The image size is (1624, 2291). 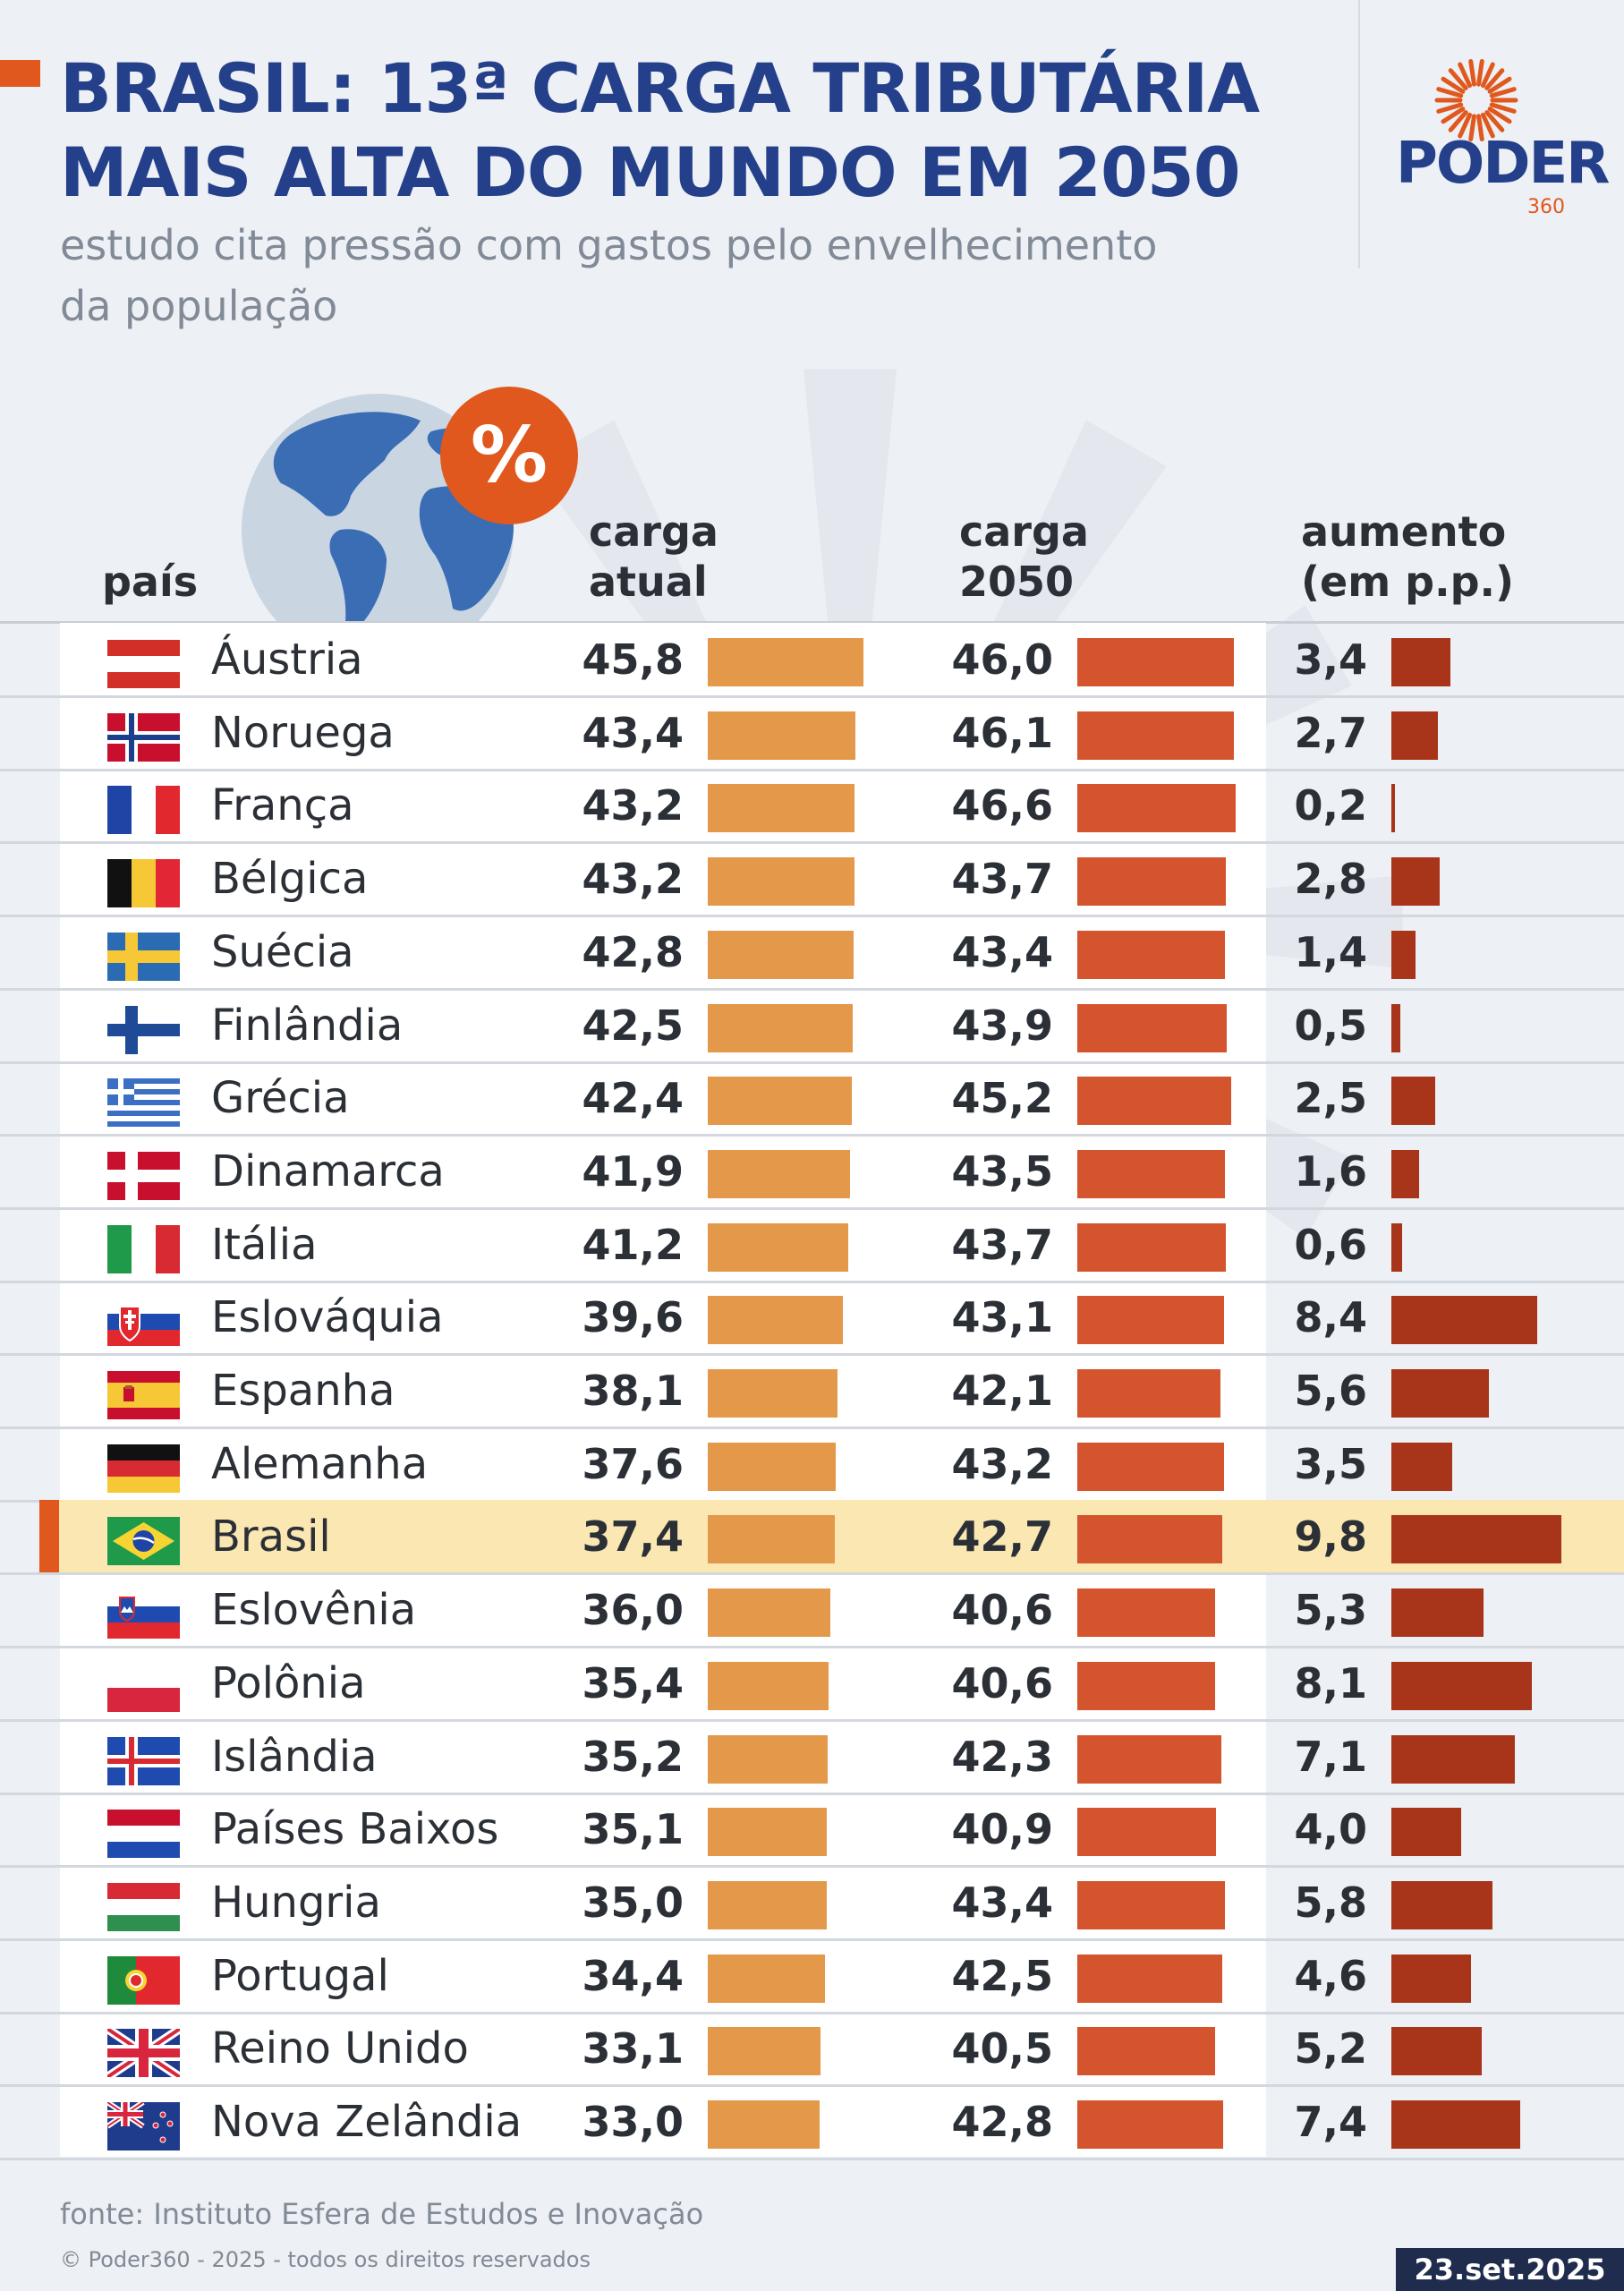 What do you see at coordinates (1002, 2049) in the screenshot?
I see `2050-value: 40,5` at bounding box center [1002, 2049].